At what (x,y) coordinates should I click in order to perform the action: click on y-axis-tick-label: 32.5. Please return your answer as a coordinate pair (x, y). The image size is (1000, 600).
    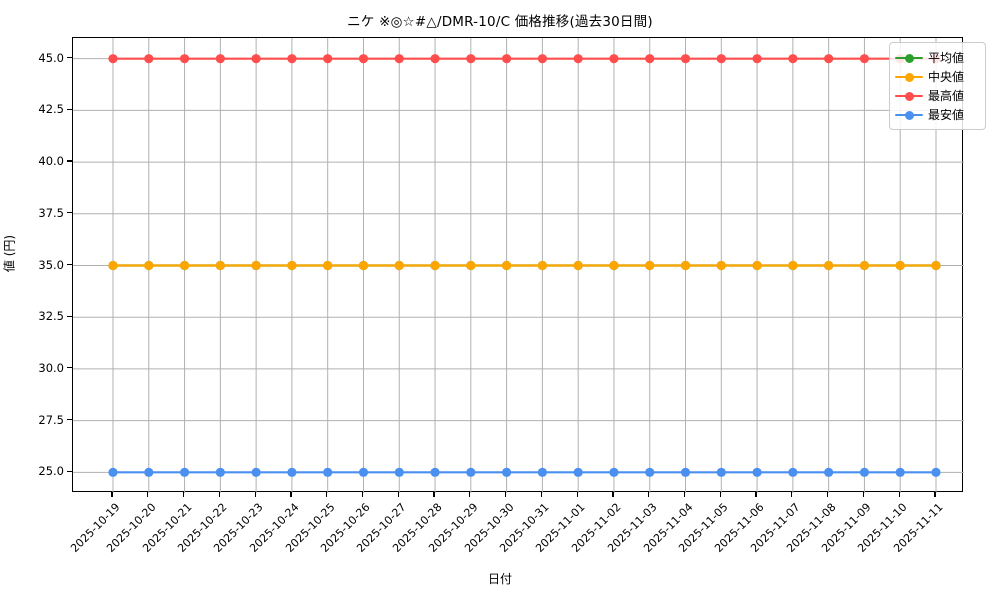
    Looking at the image, I should click on (51, 316).